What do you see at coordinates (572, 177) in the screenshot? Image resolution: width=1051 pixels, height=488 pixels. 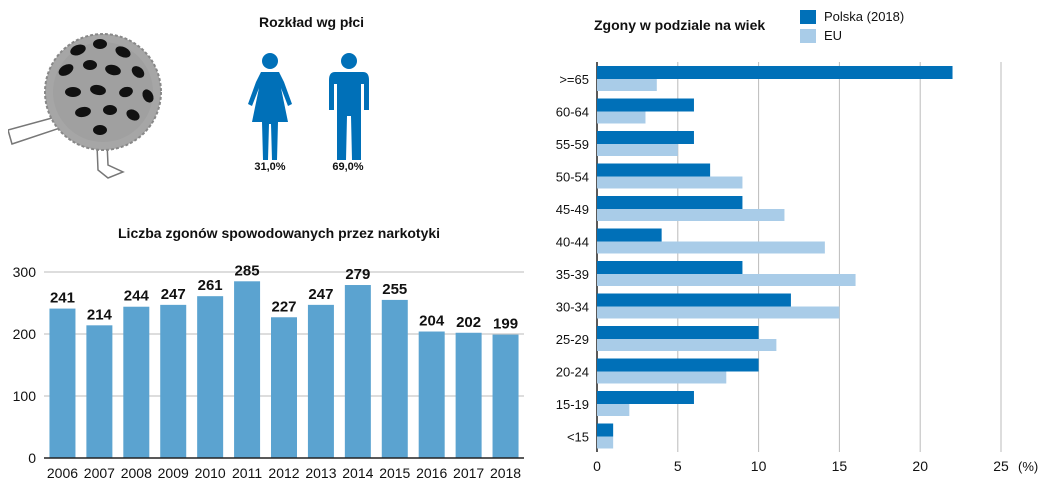 I see `y-tick-label: 50-54` at bounding box center [572, 177].